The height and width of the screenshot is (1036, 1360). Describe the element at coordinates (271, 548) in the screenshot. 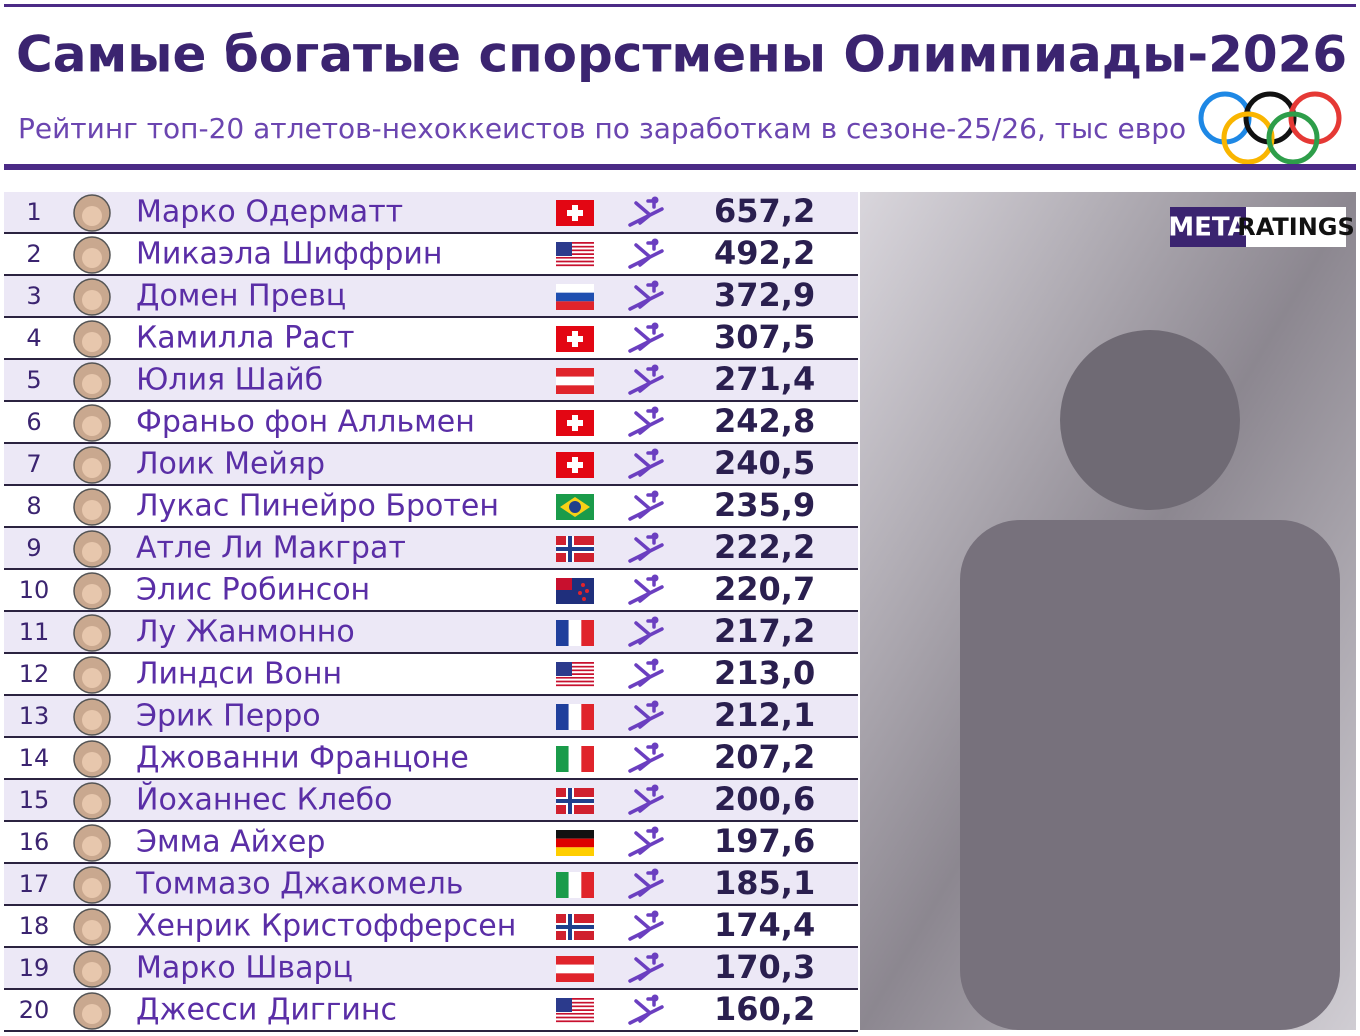

I see `athlete-name: Атле Ли Макграт` at that location.